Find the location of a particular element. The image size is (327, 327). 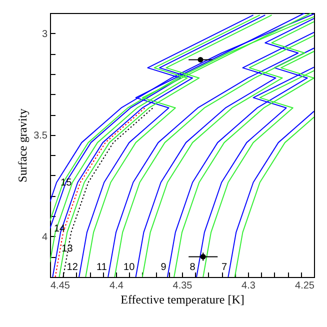

annotation: 8 is located at coordinates (193, 267).